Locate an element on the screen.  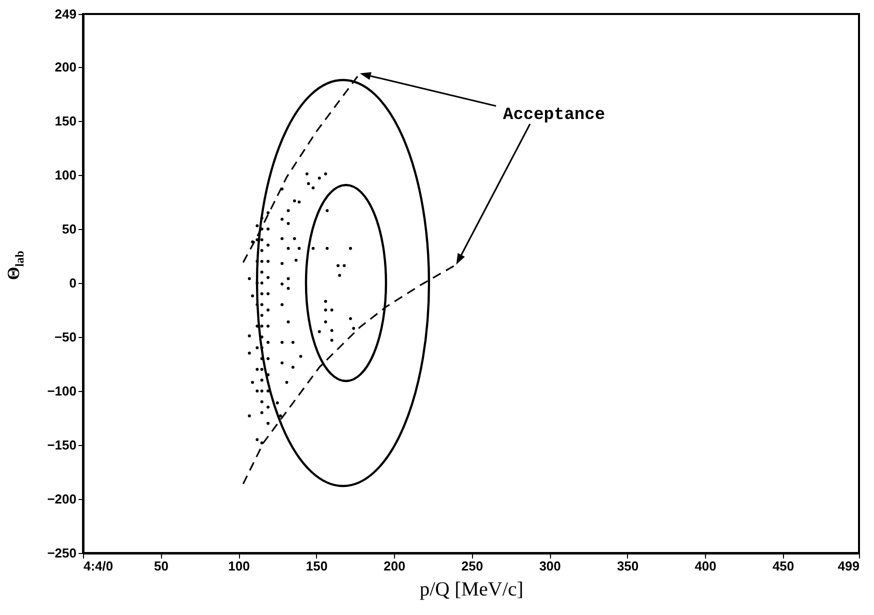
y-tick-label: −200 is located at coordinates (61, 498).